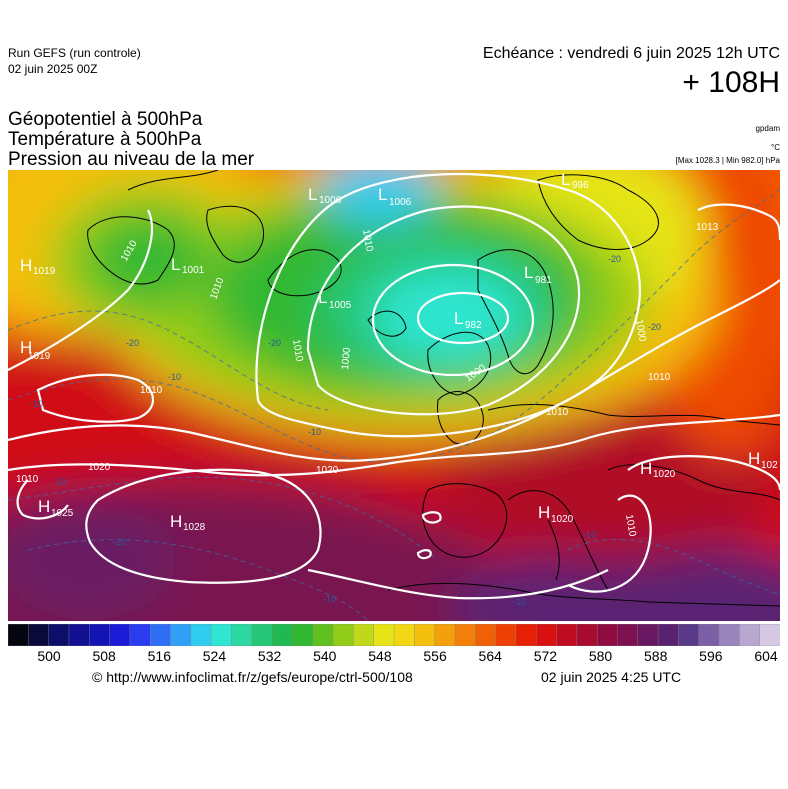 The height and width of the screenshot is (789, 788). Describe the element at coordinates (325, 656) in the screenshot. I see `colorbar-tick-label: 540` at that location.